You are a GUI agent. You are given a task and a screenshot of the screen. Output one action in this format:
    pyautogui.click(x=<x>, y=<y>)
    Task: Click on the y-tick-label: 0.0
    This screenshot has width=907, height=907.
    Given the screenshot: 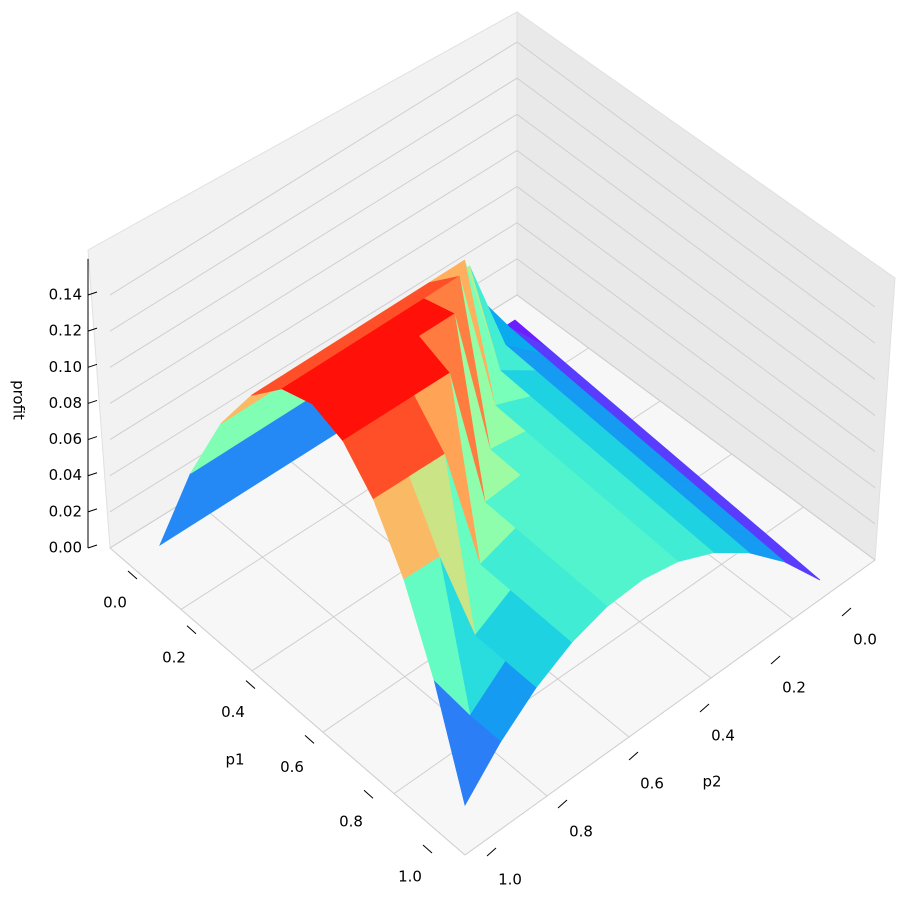 What is the action you would take?
    pyautogui.click(x=865, y=640)
    